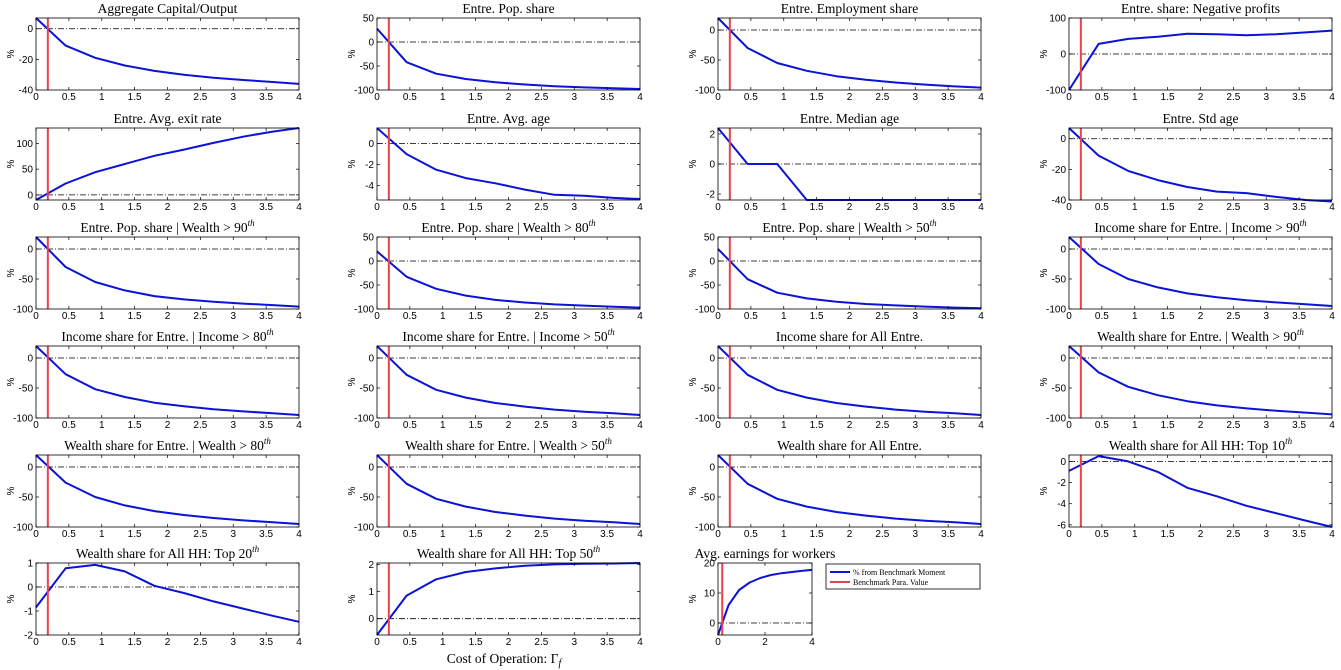  What do you see at coordinates (371, 565) in the screenshot?
I see `y-tick-label: 2` at bounding box center [371, 565].